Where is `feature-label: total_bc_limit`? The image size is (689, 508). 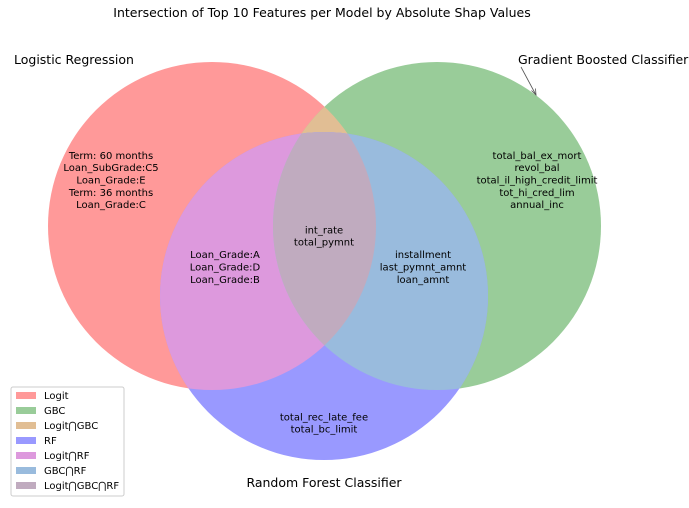 feature-label: total_bc_limit is located at coordinates (324, 430).